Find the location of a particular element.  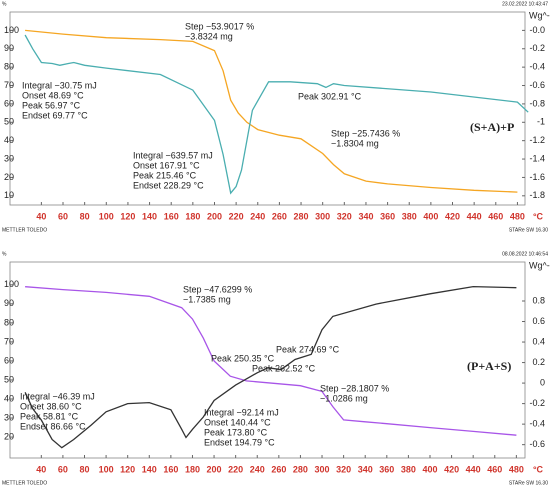

y-tick-label: 70 is located at coordinates (9, 341).